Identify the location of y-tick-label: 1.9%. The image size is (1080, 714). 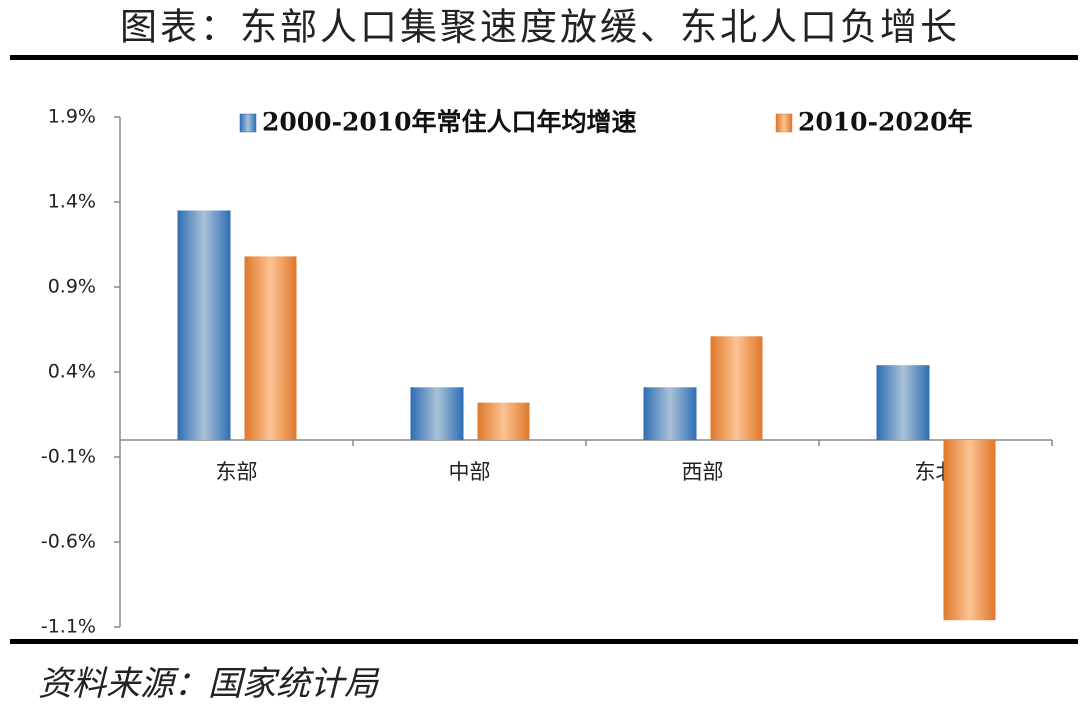
(72, 117).